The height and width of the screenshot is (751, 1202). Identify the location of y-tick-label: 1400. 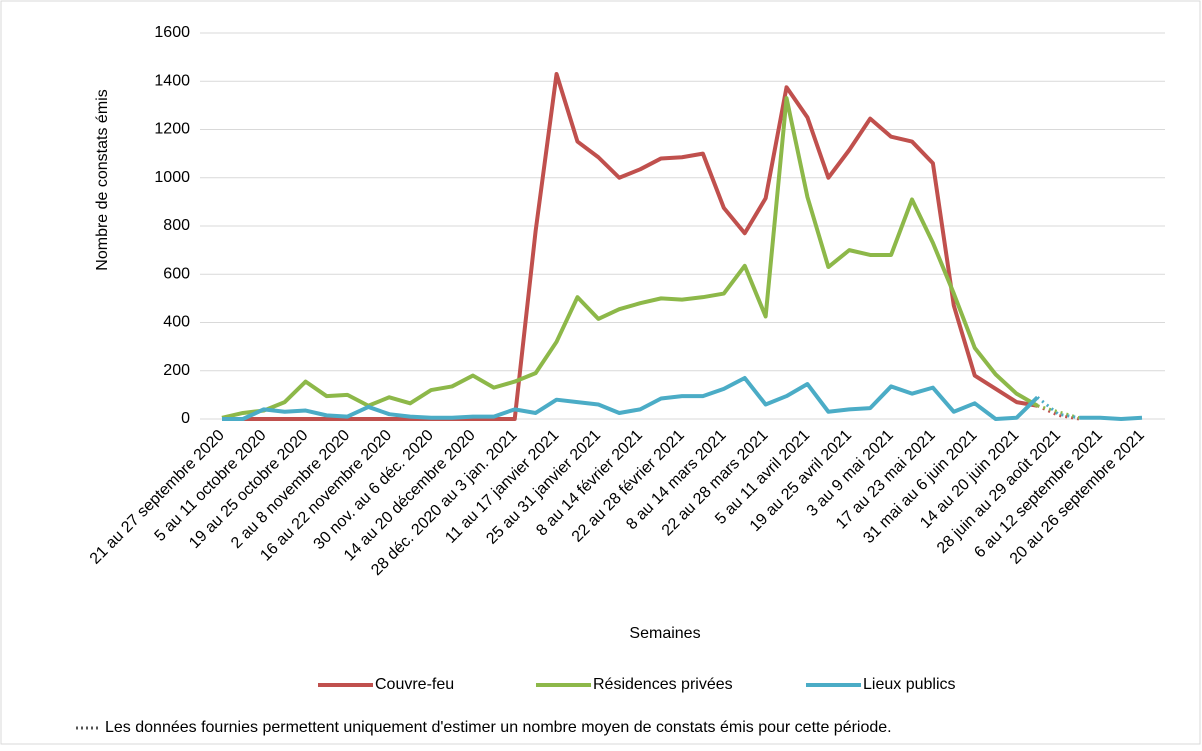
(172, 80).